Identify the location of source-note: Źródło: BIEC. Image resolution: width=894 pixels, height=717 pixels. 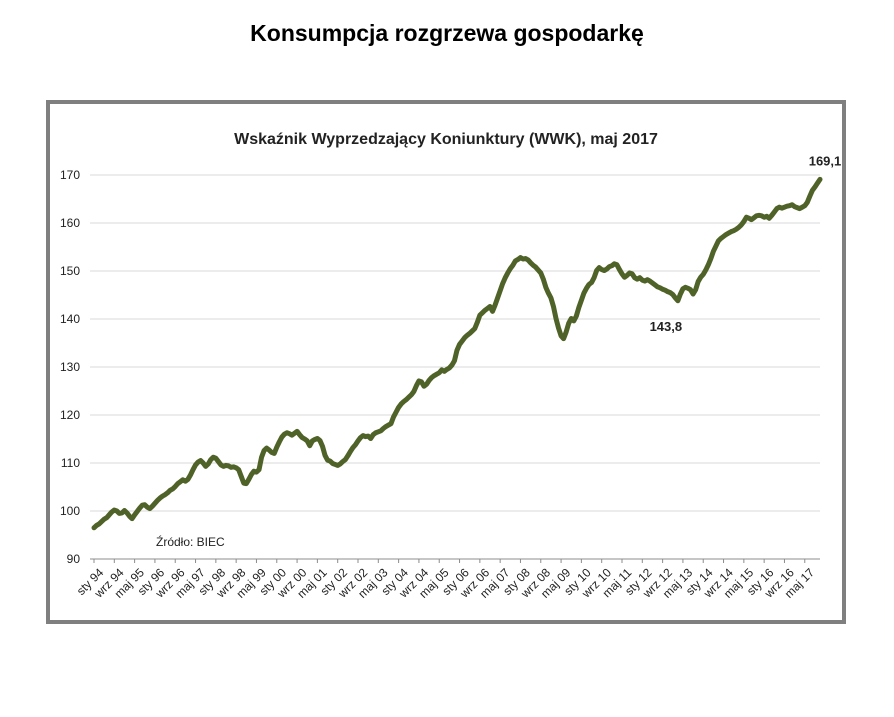
(190, 541).